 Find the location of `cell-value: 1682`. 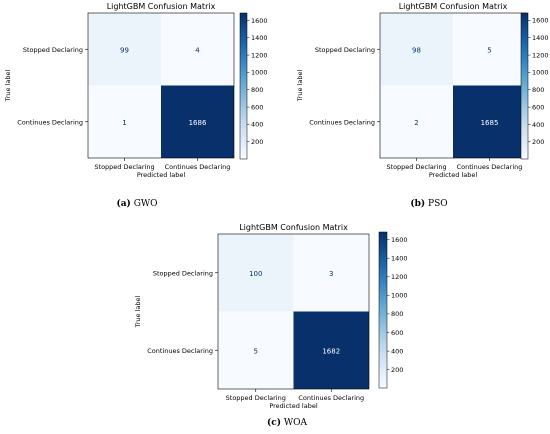

cell-value: 1682 is located at coordinates (331, 351).